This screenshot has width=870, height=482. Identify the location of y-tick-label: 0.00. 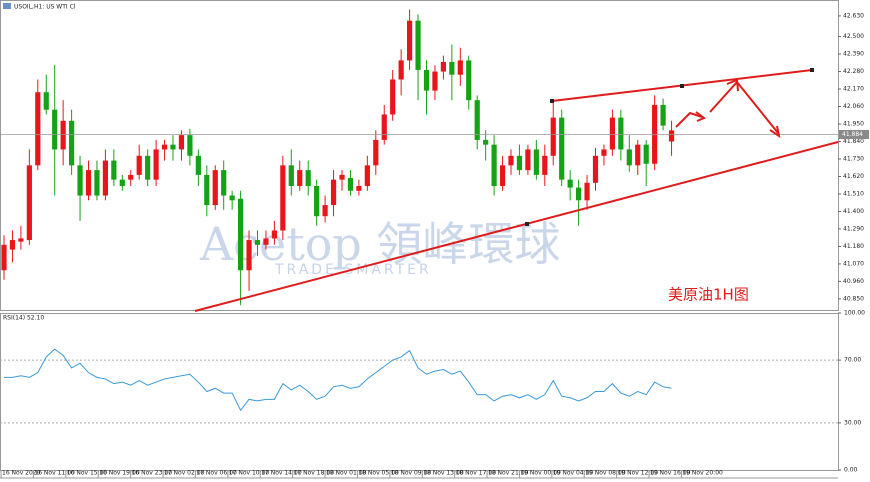
(851, 470).